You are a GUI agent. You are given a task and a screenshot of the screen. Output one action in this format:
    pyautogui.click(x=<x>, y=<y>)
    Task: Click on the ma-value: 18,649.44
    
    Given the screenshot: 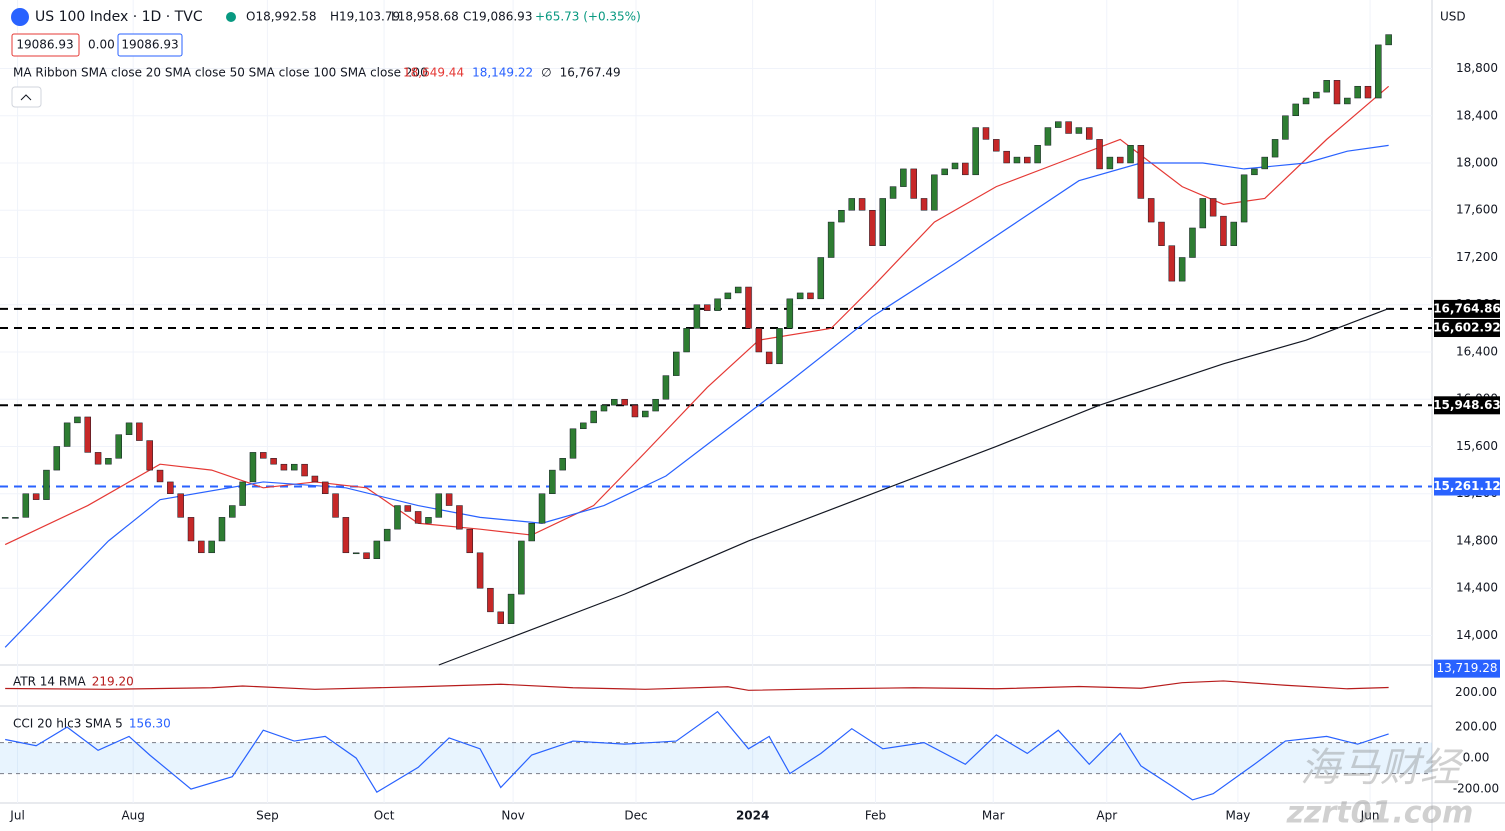 What is the action you would take?
    pyautogui.click(x=433, y=73)
    